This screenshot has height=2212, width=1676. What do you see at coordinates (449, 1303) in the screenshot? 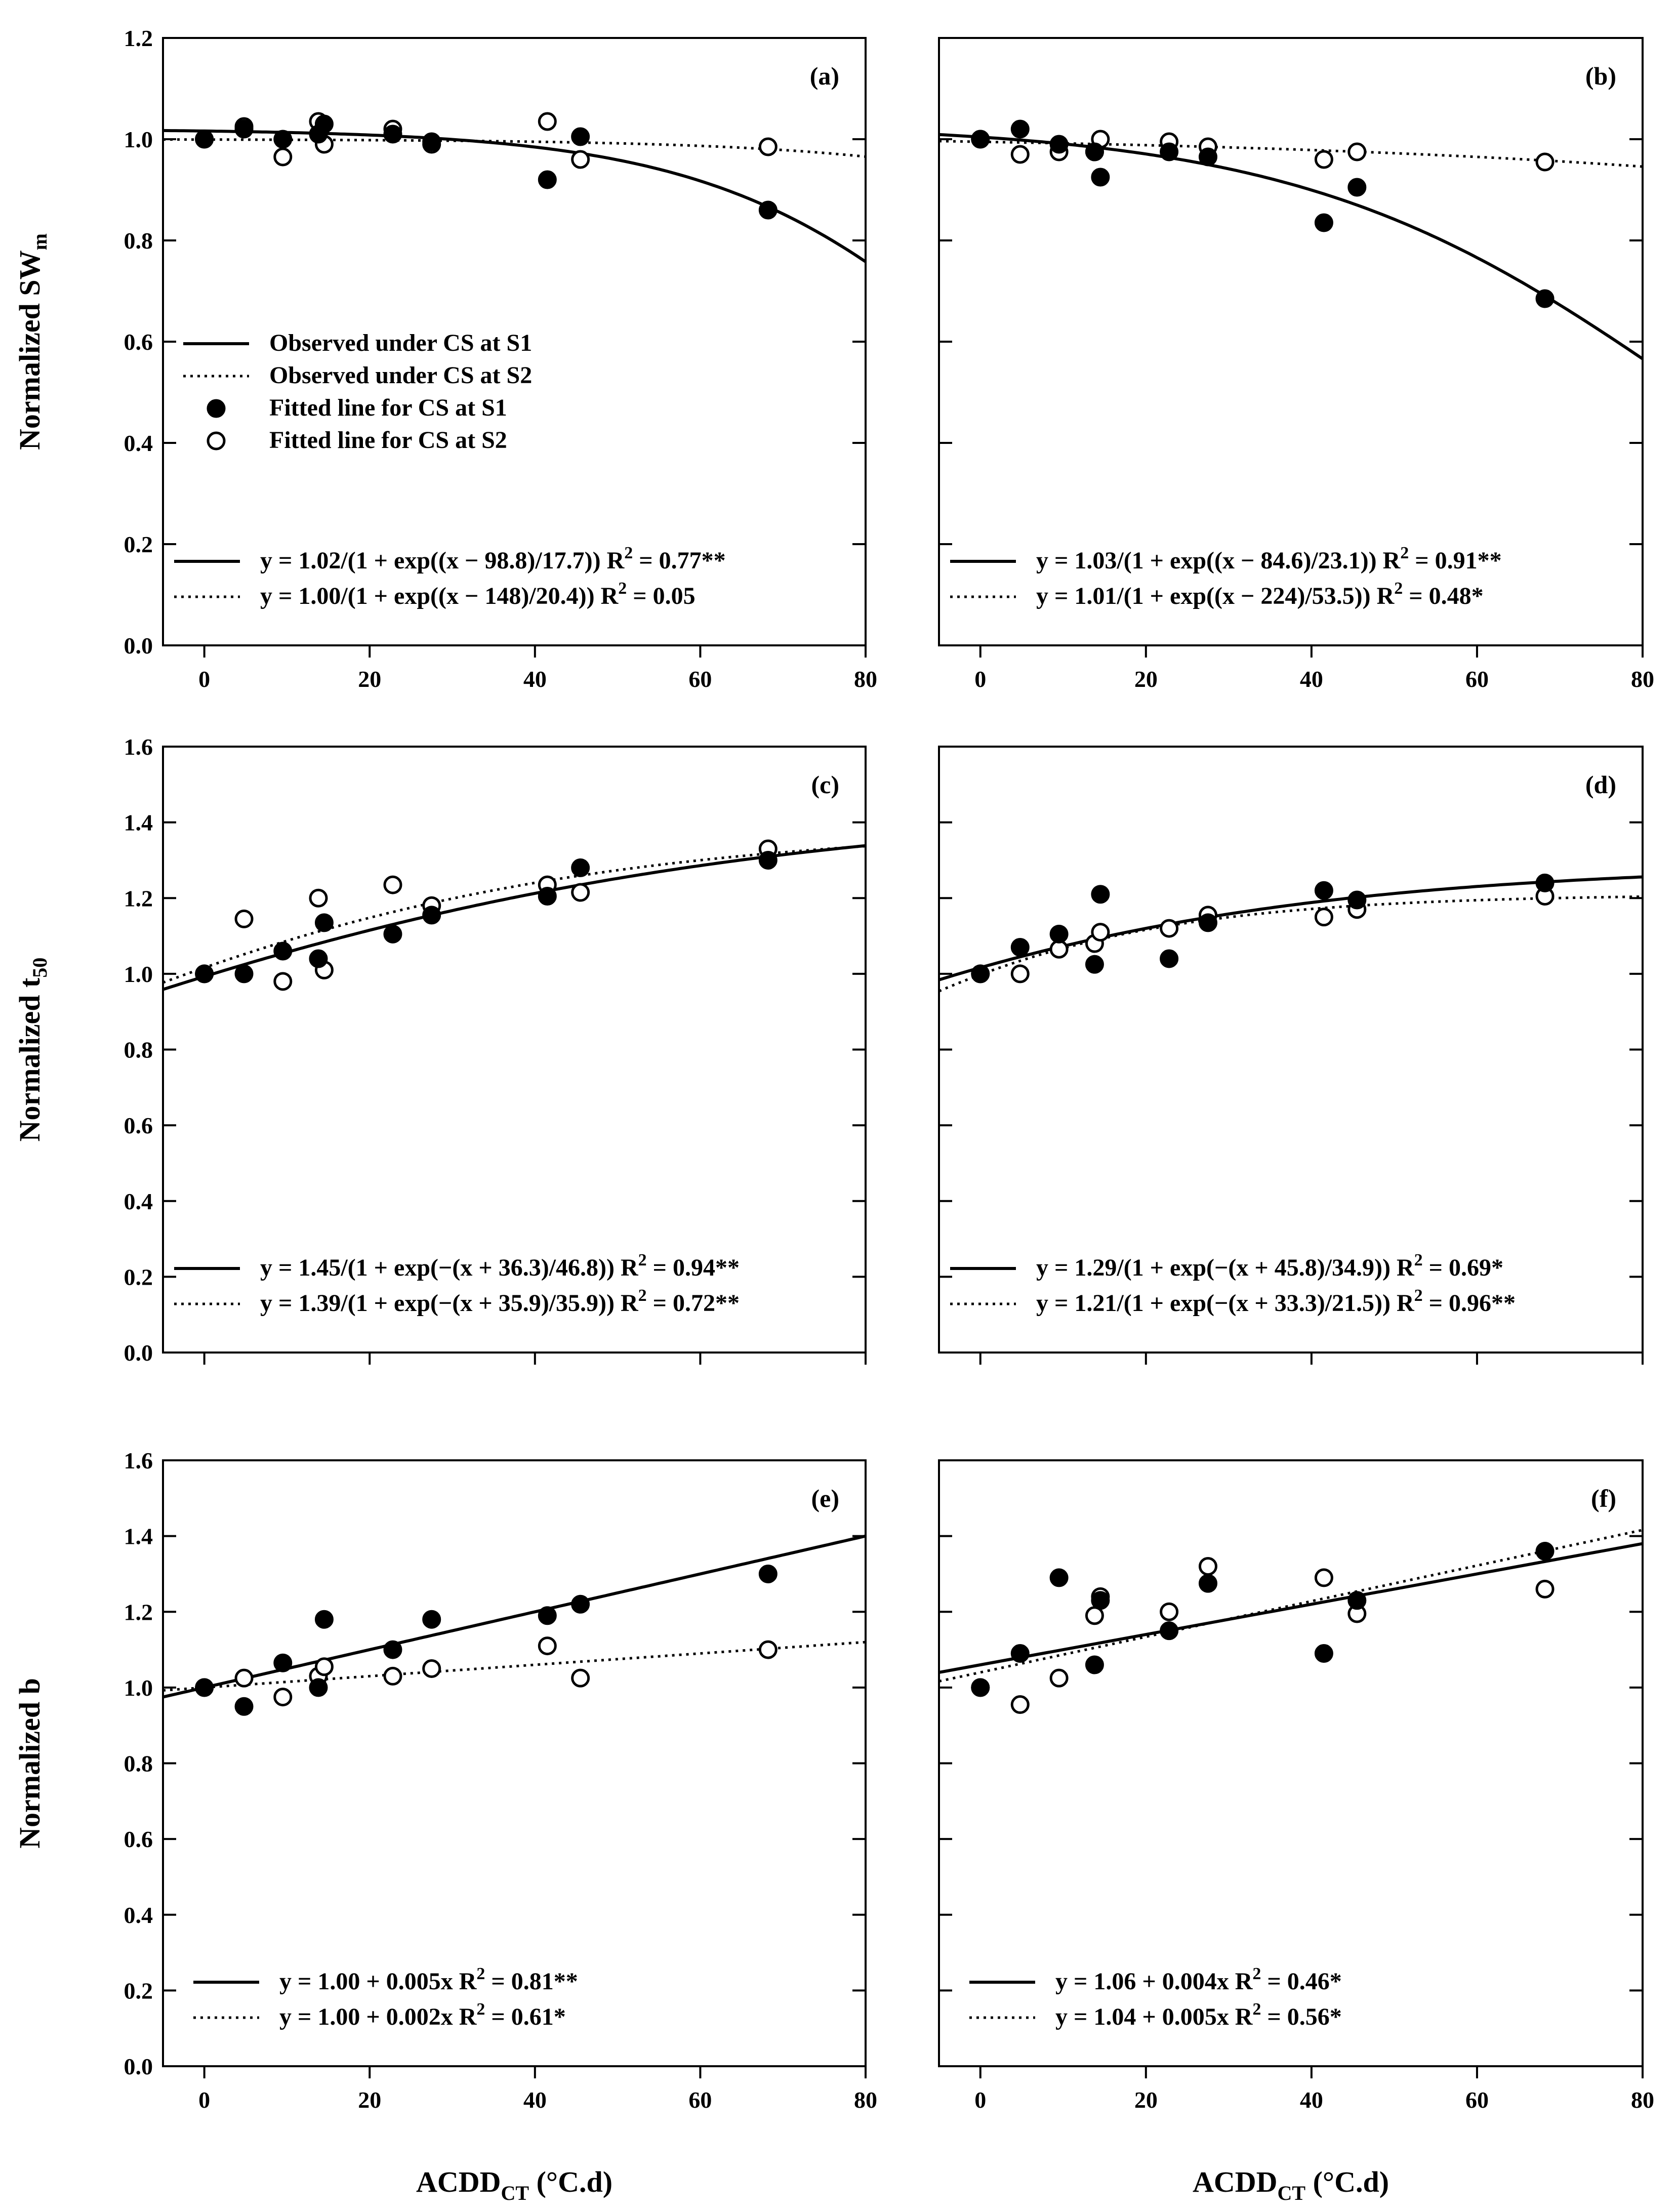
I see `fit-equation-body: y = 1.39/(1 + exp(−(x + 35.9)/35.9)) R` at bounding box center [449, 1303].